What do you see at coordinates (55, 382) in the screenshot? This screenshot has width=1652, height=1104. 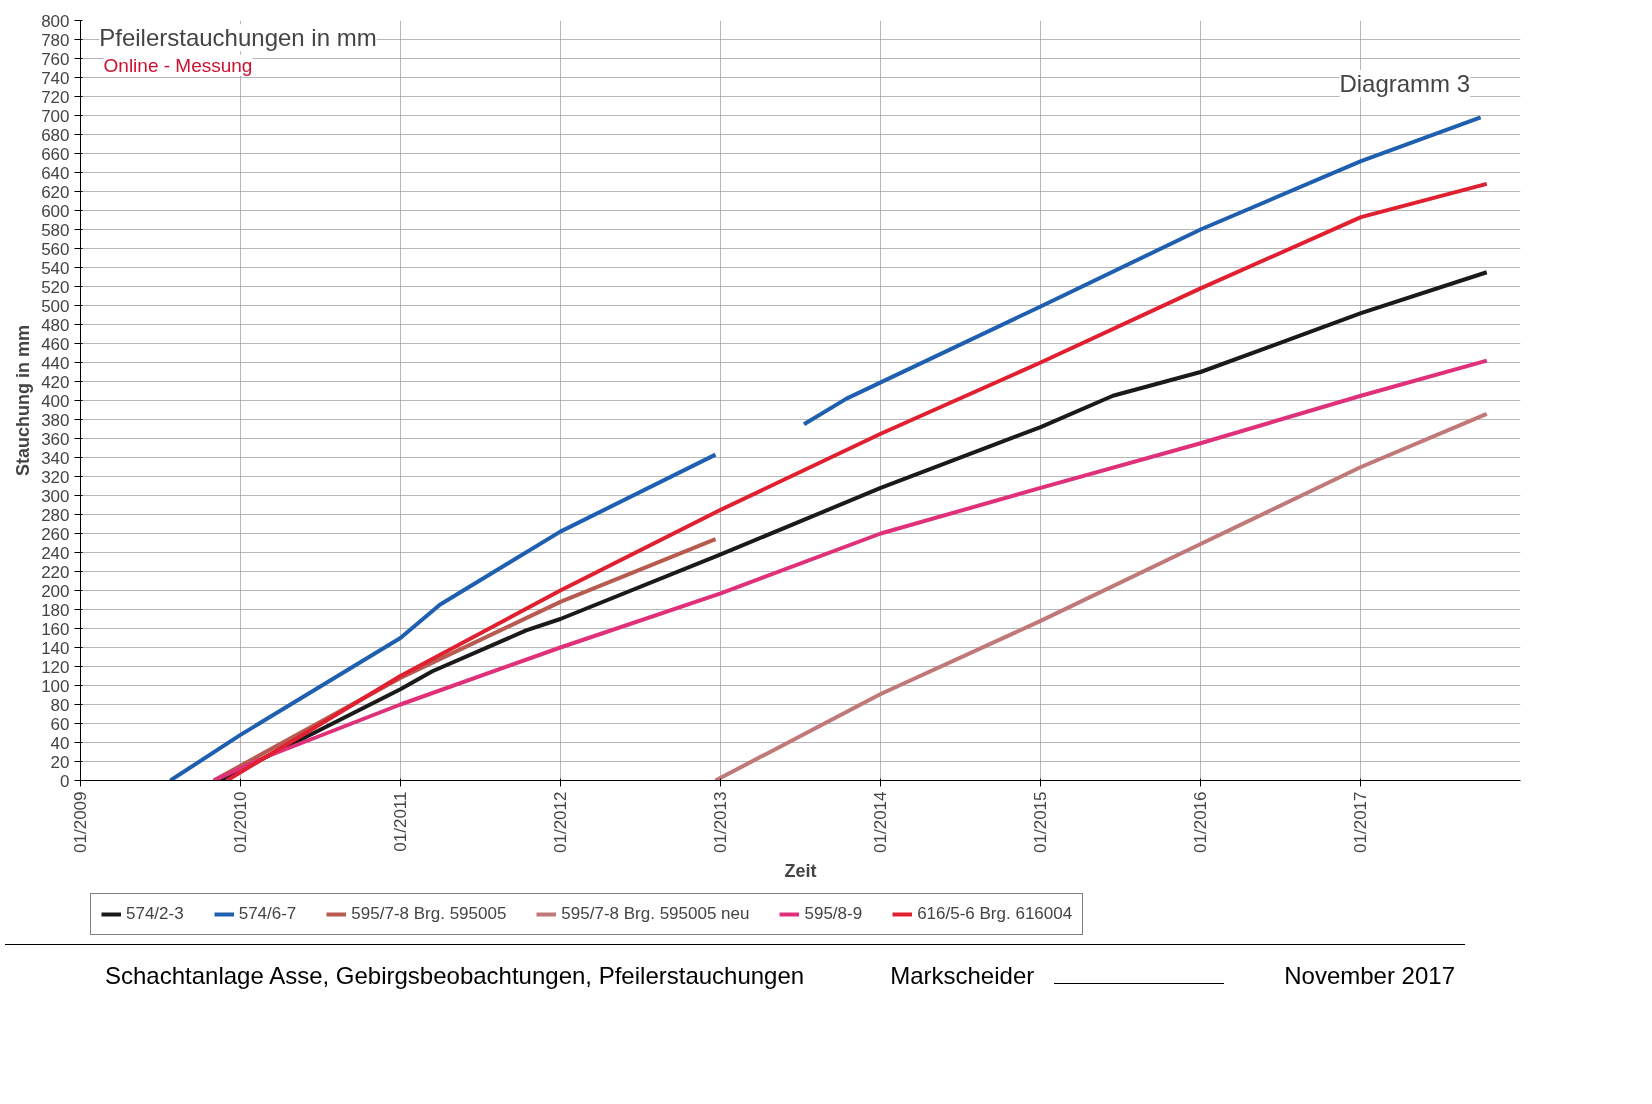 I see `y-tick-label: 420` at bounding box center [55, 382].